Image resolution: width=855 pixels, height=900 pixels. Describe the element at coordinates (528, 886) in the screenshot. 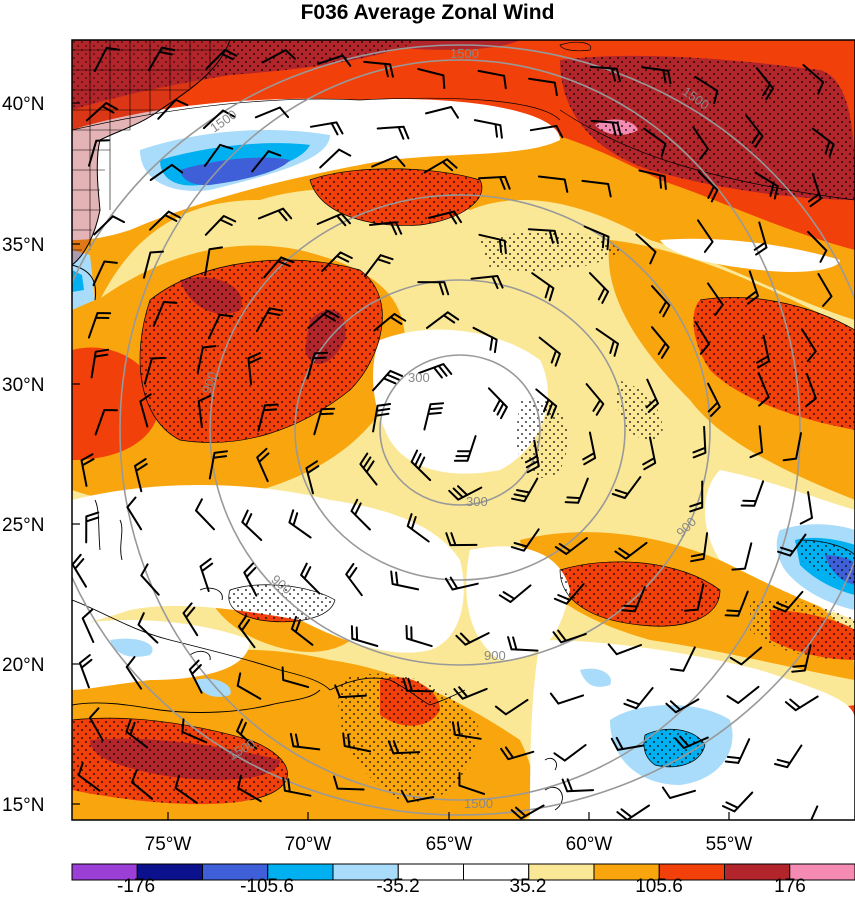

I see `colorbar-label: 35.2` at that location.